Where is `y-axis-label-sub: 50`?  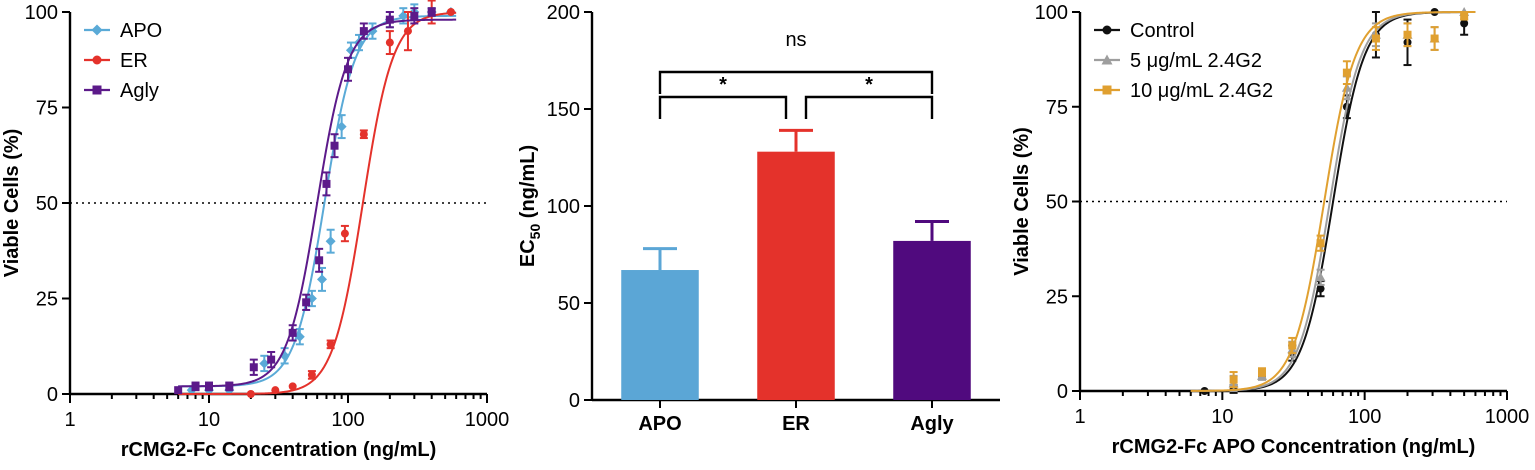 y-axis-label-sub: 50 is located at coordinates (535, 232).